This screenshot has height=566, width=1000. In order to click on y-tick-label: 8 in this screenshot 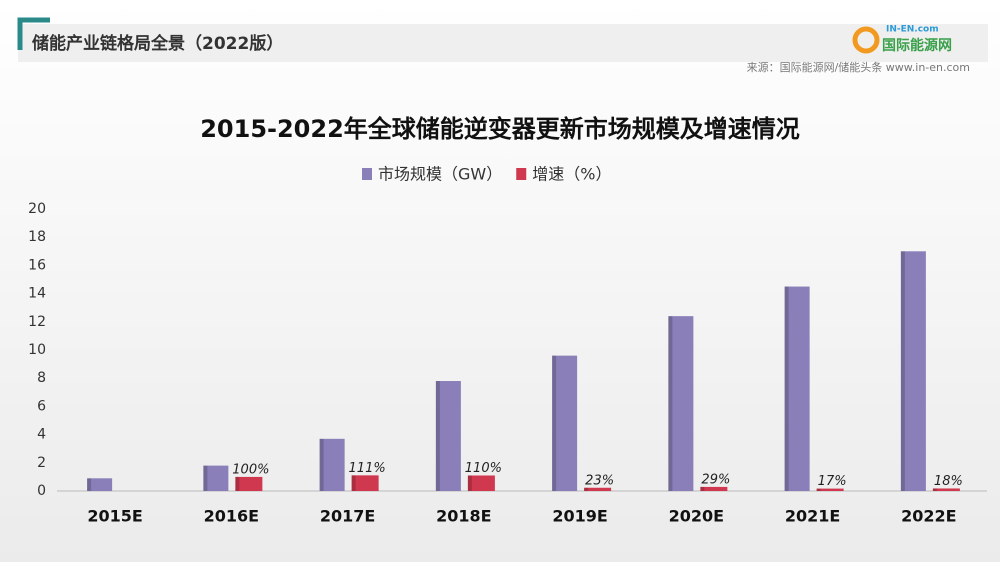, I will do `click(41, 378)`.